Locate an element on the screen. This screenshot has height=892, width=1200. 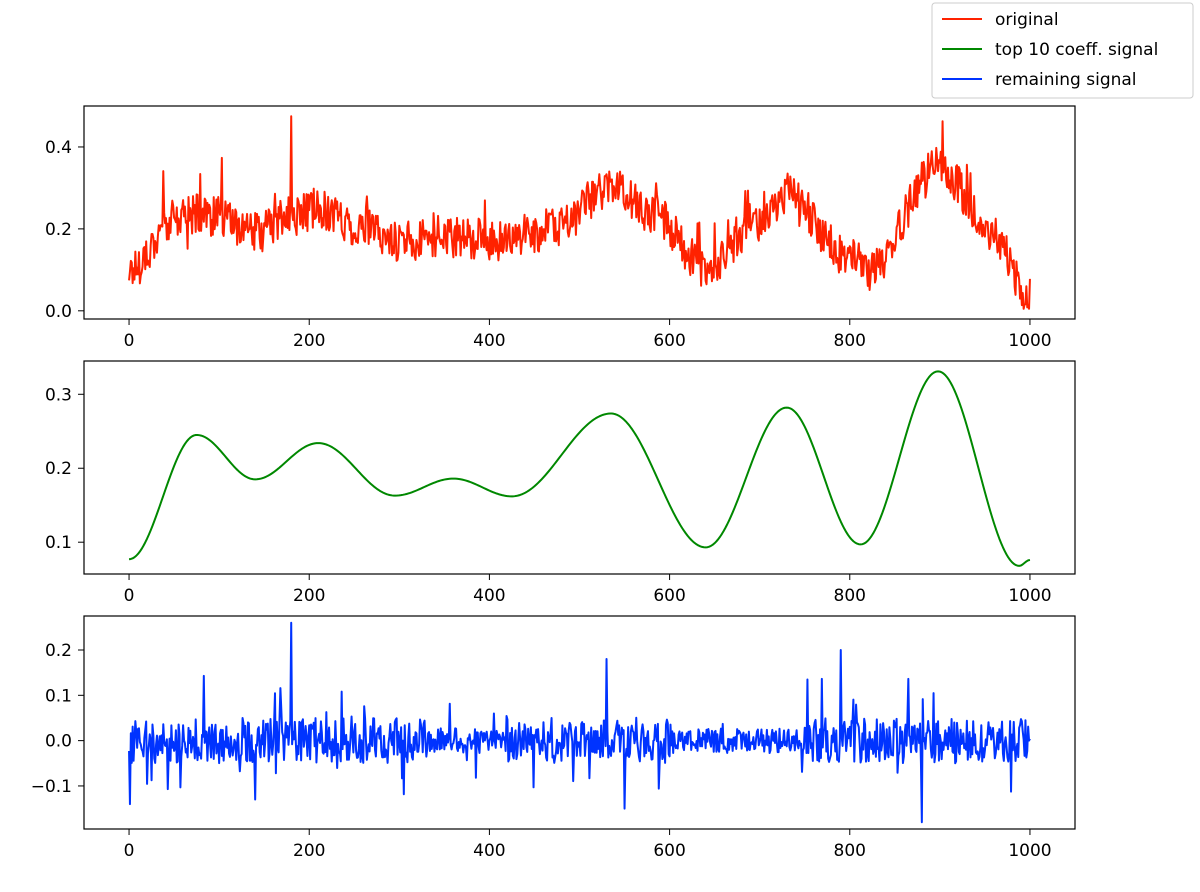
y-tick-label-1-2: 0.3 is located at coordinates (58, 395).